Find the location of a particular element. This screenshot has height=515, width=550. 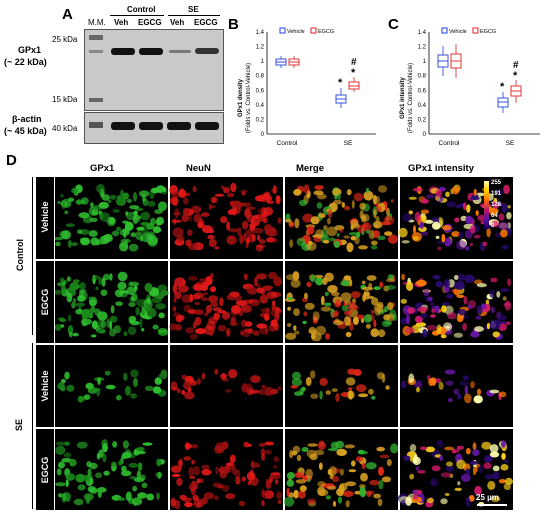

protein-gpx1-size: (~ 22 kDa) is located at coordinates (25, 62).